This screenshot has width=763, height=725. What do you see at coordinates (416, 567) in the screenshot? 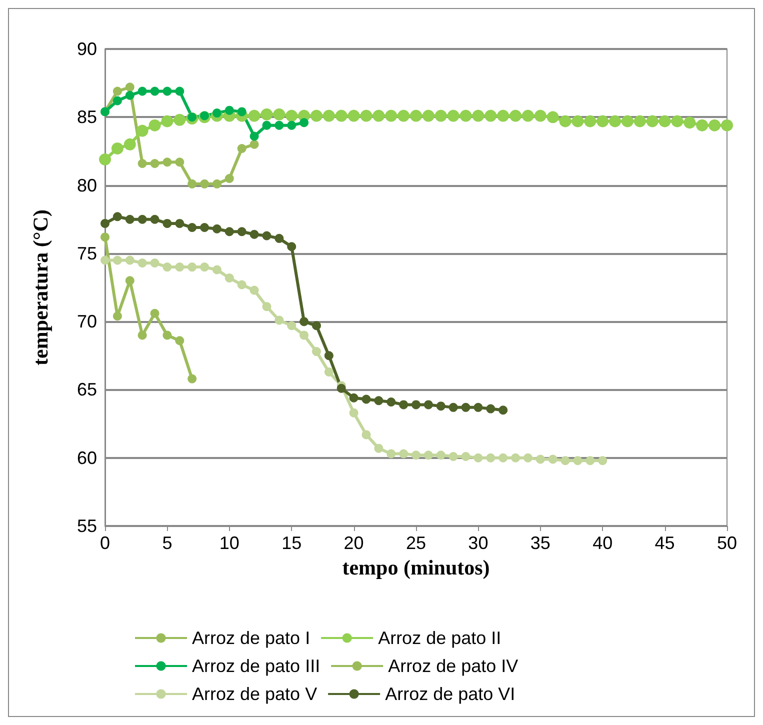
I see `x-axis-title: tempo (minutos)` at bounding box center [416, 567].